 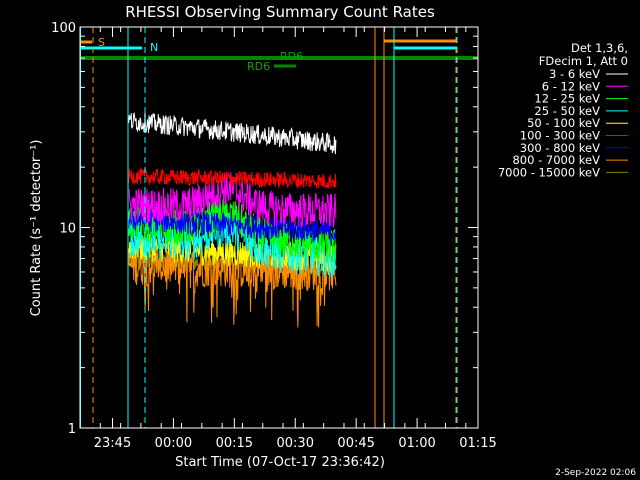 What do you see at coordinates (549, 172) in the screenshot?
I see `legend-label-8: 7000 - 15000 keV` at bounding box center [549, 172].